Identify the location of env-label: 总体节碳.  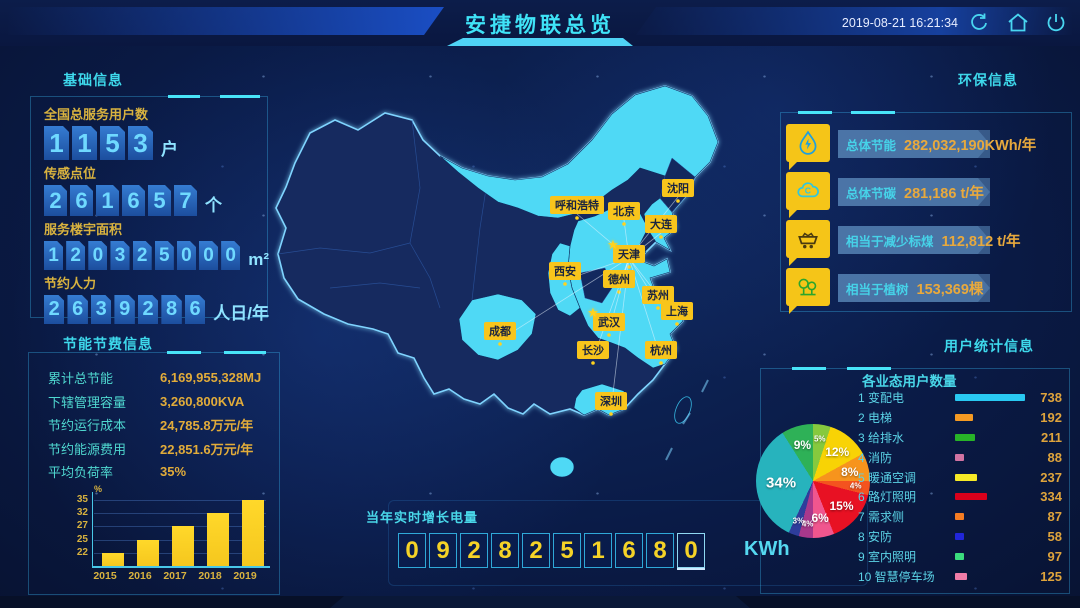
(871, 193).